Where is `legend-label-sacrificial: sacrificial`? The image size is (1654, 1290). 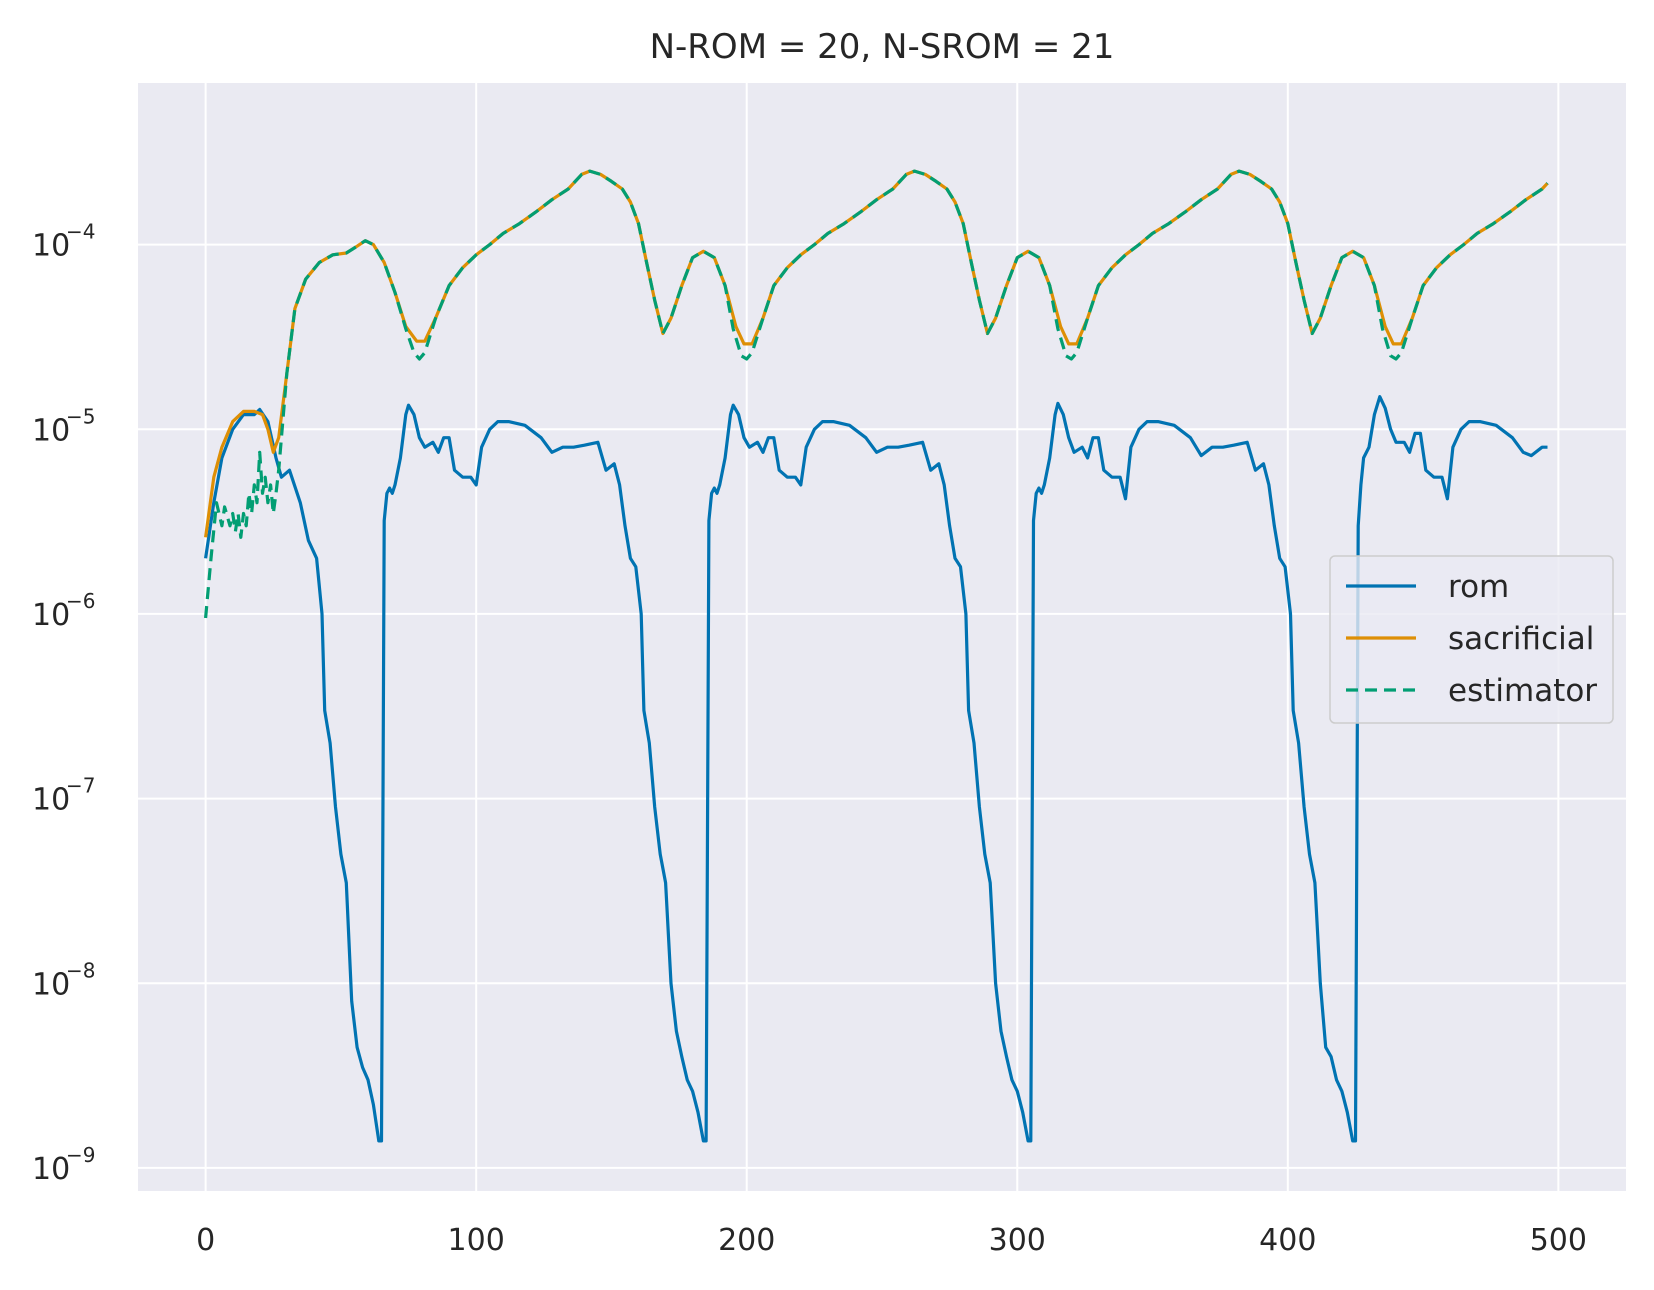 legend-label-sacrificial: sacrificial is located at coordinates (1521, 639).